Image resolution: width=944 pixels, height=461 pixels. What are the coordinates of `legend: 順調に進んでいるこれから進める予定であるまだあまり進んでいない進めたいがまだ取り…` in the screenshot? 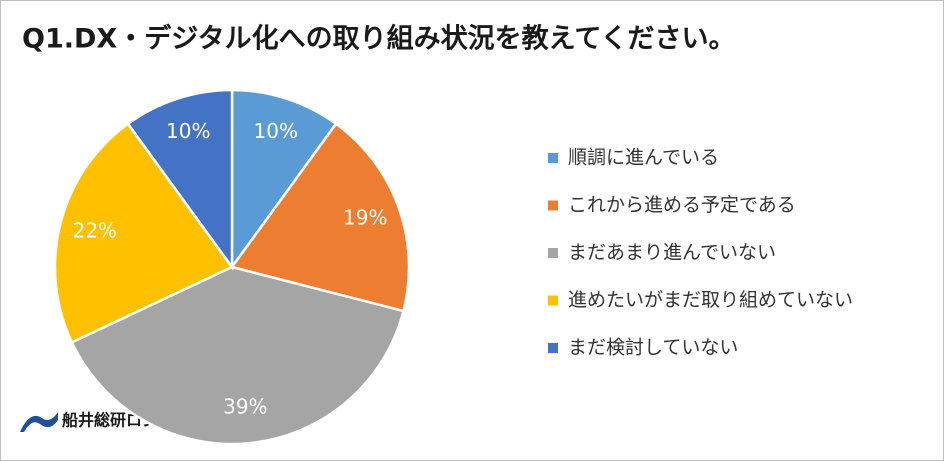 It's located at (700, 253).